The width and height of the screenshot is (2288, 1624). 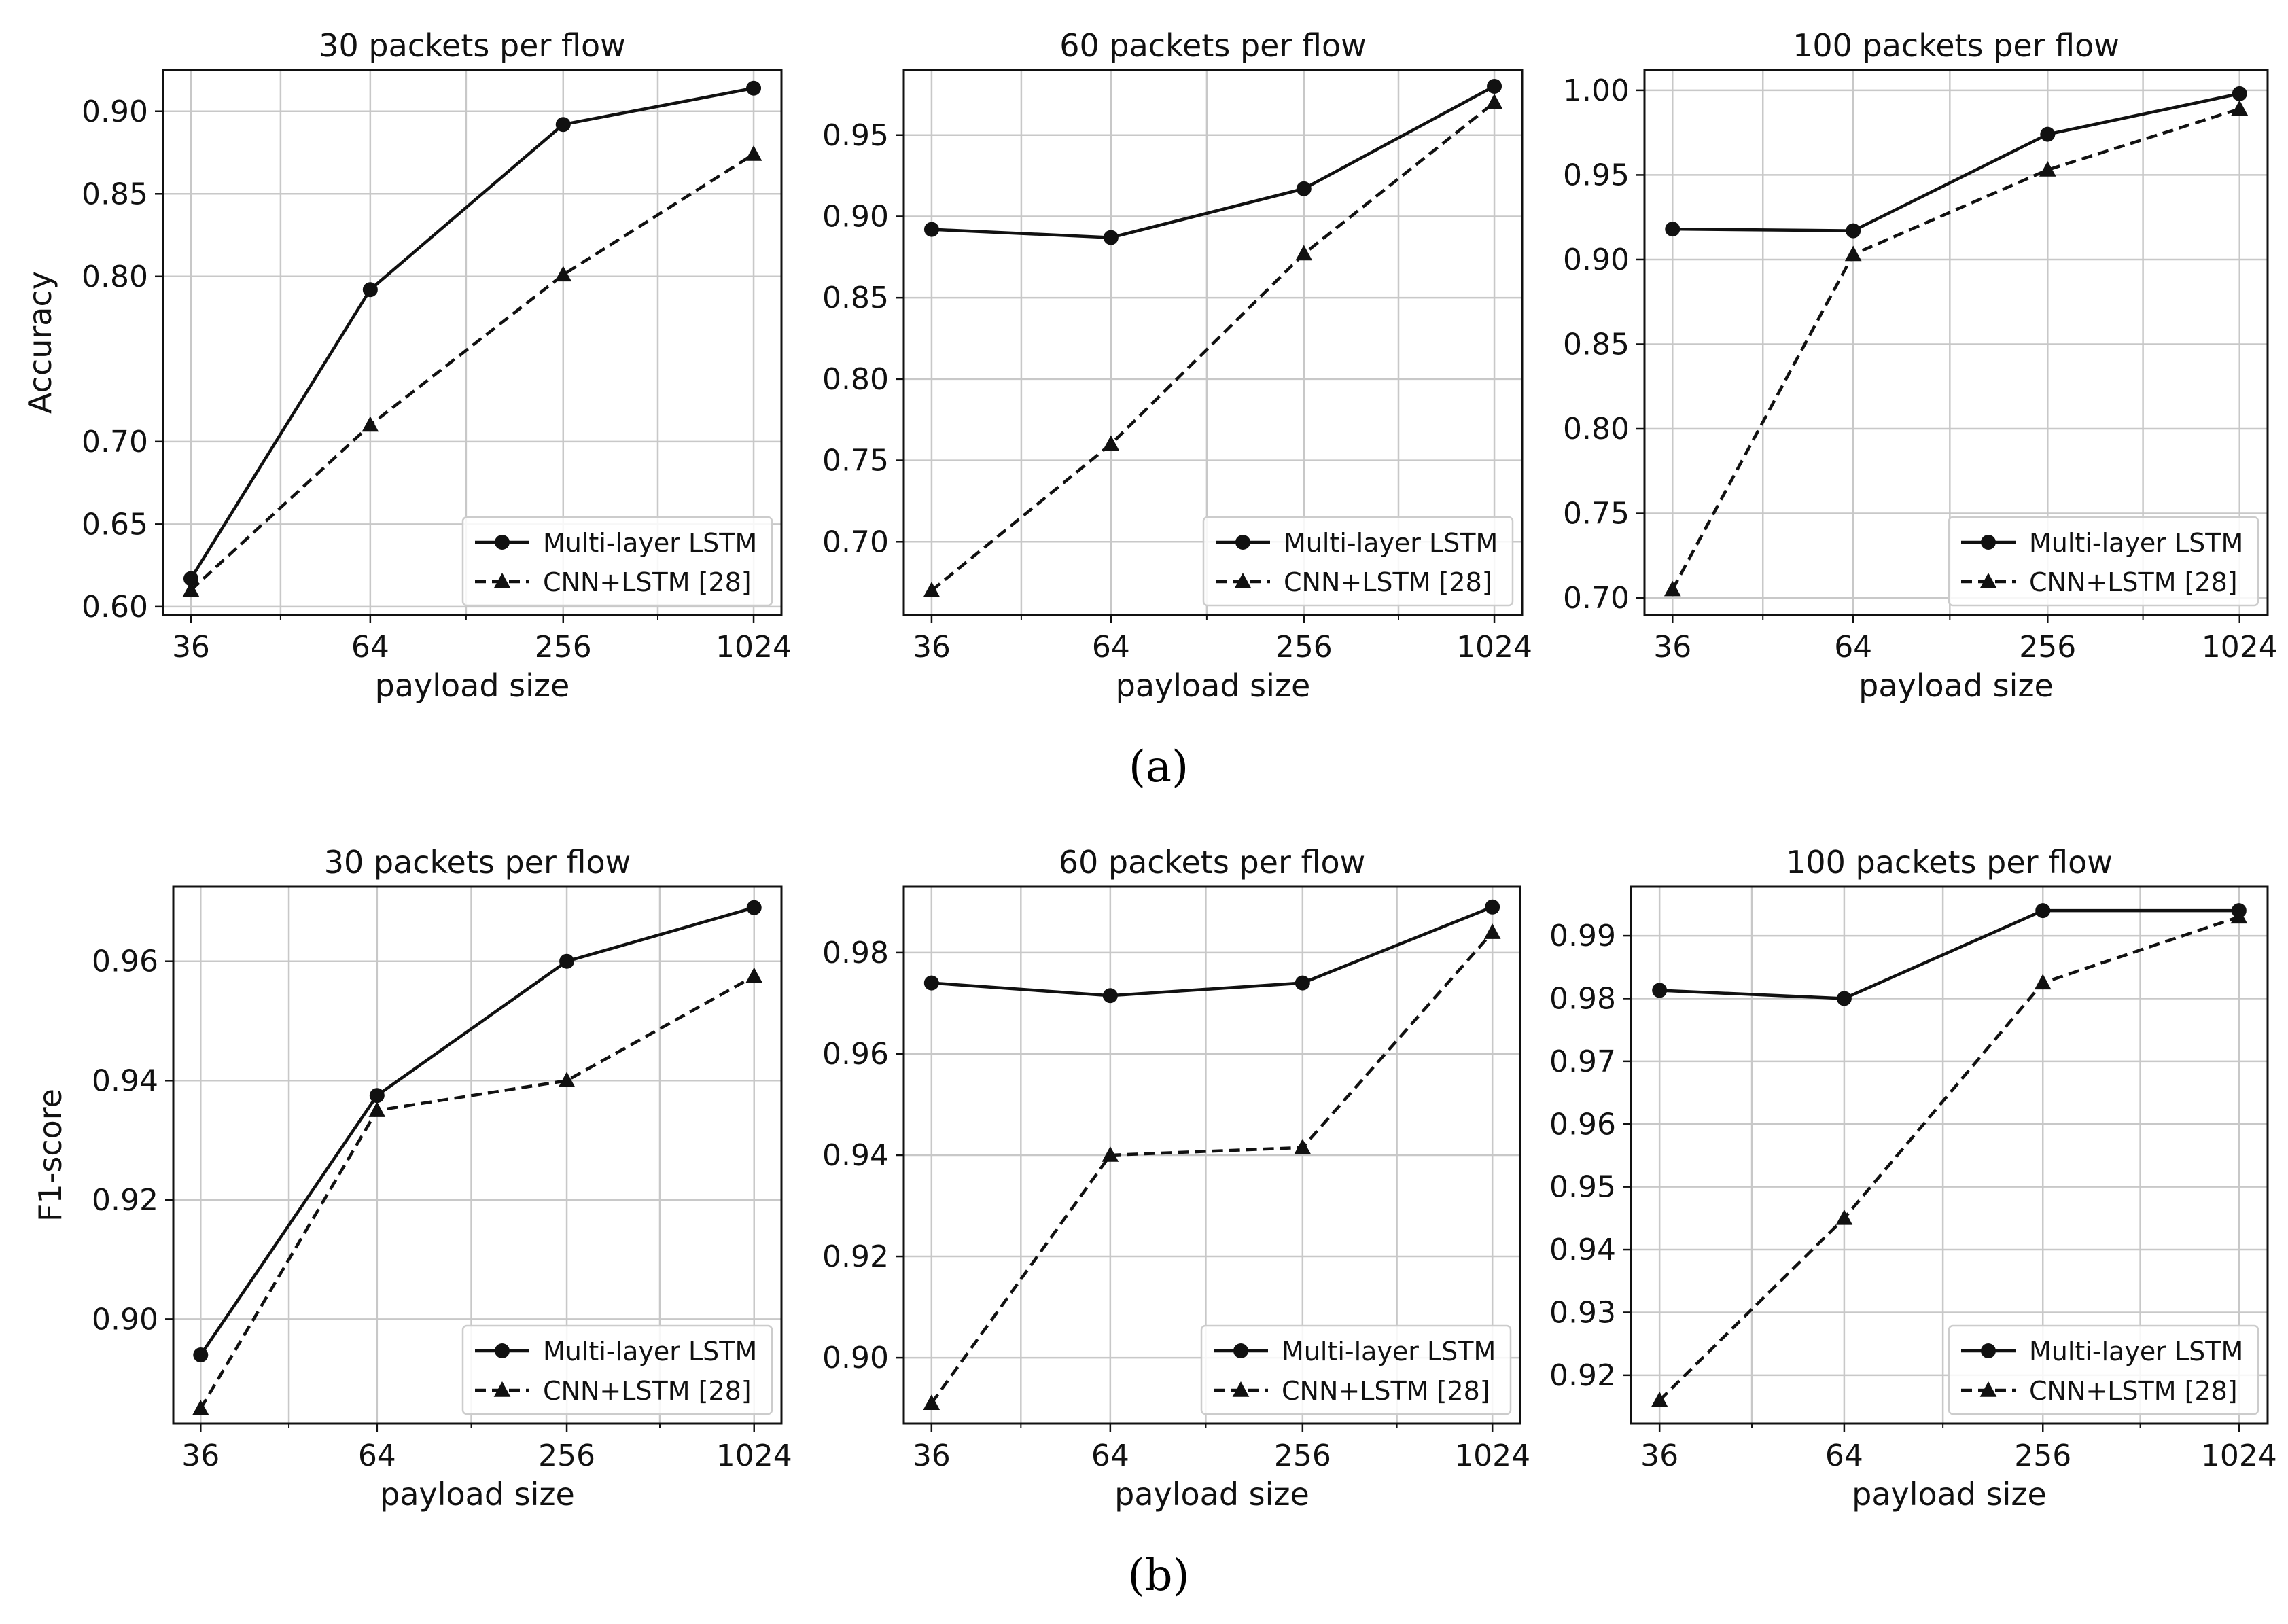 I want to click on y-tick-label: 0.60, so click(x=115, y=607).